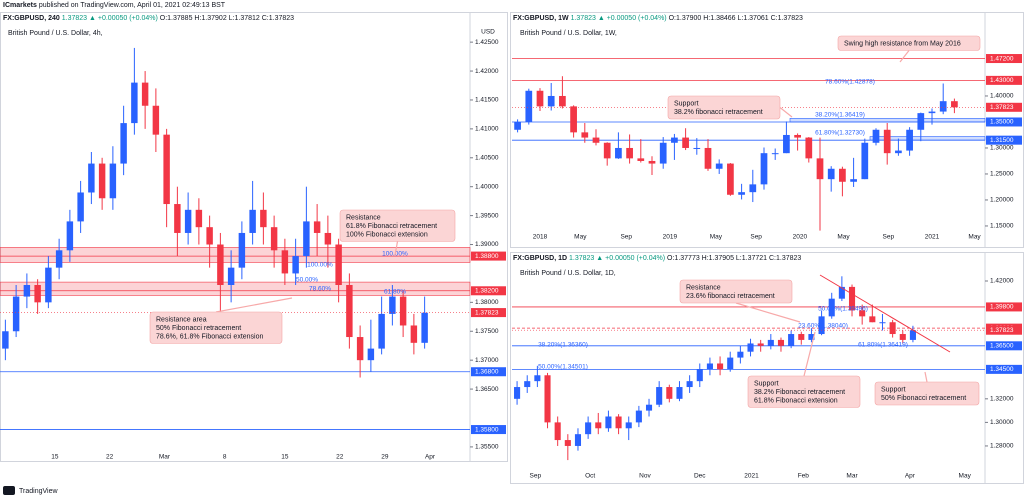  What do you see at coordinates (1002, 226) in the screenshot?
I see `y-tick-label: 1.15000` at bounding box center [1002, 226].